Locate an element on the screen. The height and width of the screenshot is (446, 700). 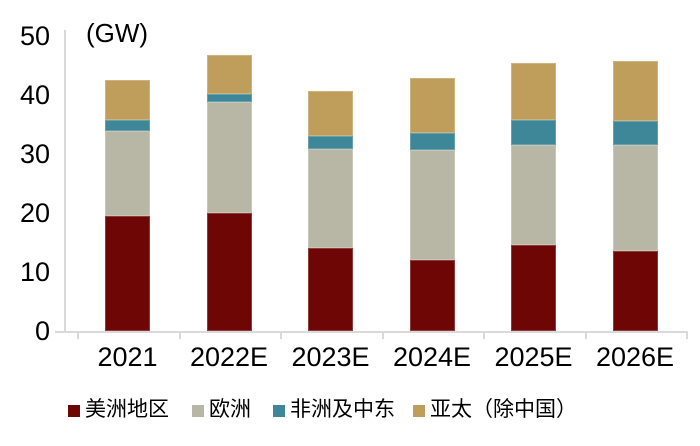
bar-segment-2021-series0 is located at coordinates (127, 273).